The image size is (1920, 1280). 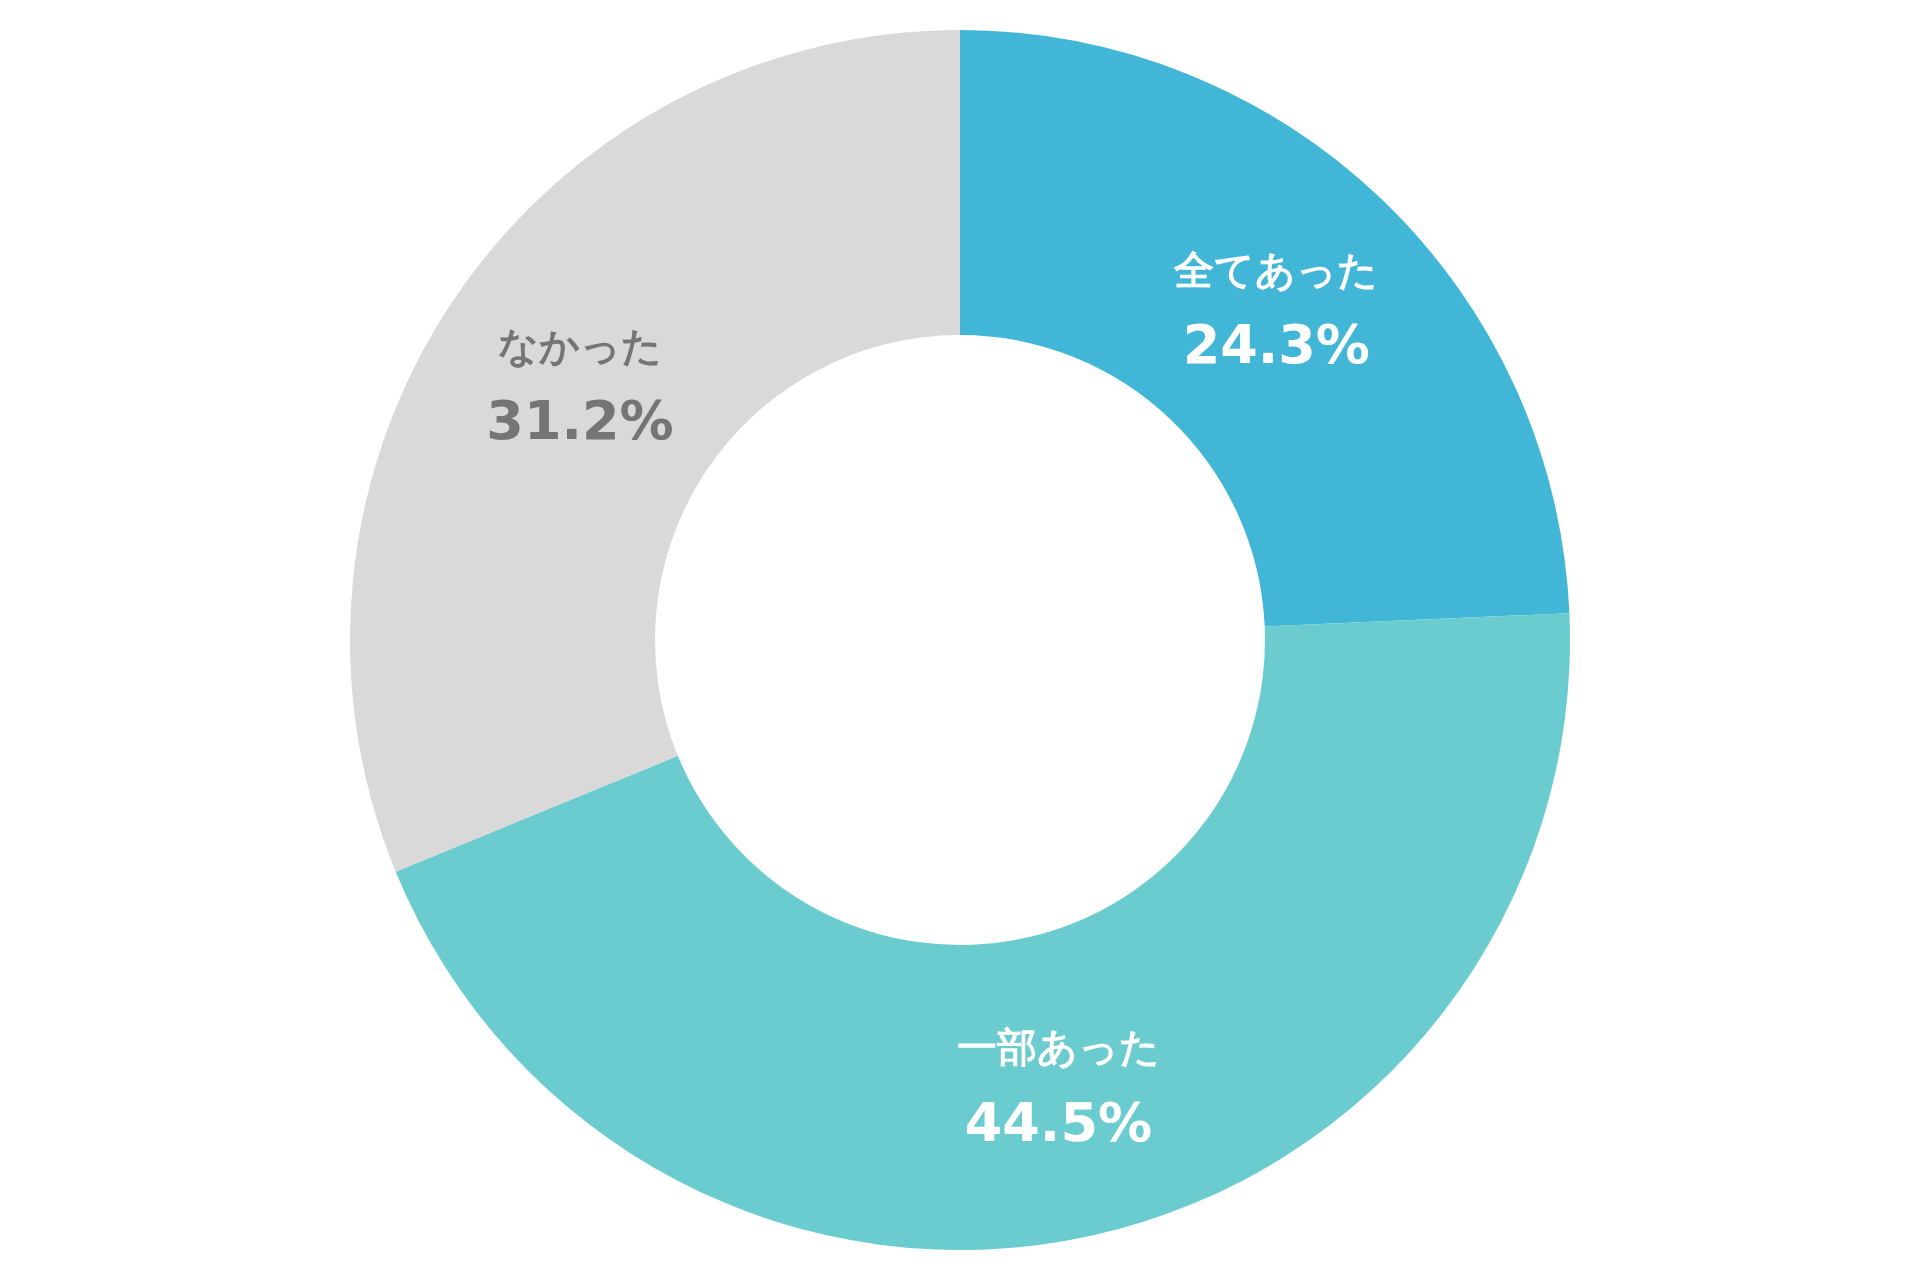 What do you see at coordinates (1276, 269) in the screenshot?
I see `slice-label: 全てあった` at bounding box center [1276, 269].